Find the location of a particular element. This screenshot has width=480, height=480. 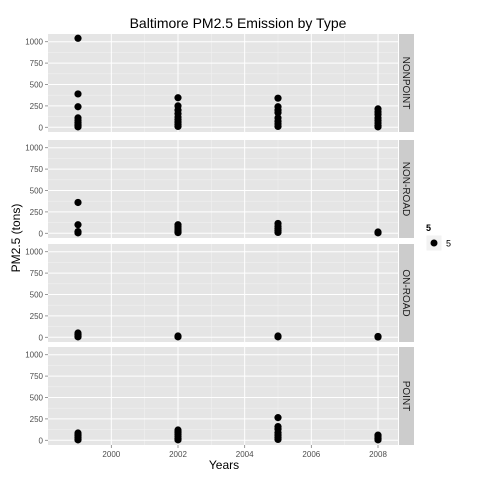

legend: 5 5 is located at coordinates (438, 237).